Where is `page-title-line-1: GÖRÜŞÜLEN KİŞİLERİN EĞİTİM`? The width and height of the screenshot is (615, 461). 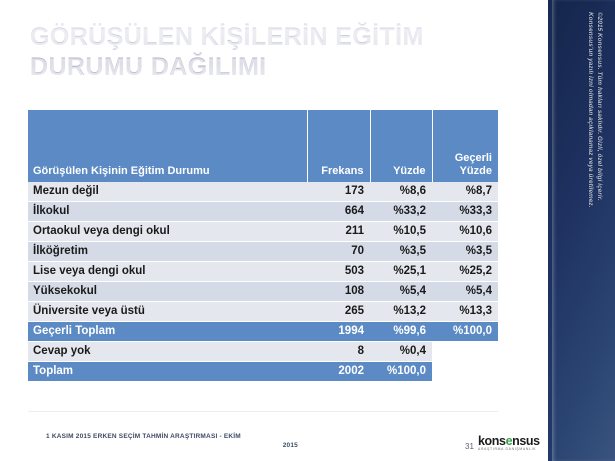 page-title-line-1: GÖRÜŞÜLEN KİŞİLERİN EĞİTİM is located at coordinates (227, 37).